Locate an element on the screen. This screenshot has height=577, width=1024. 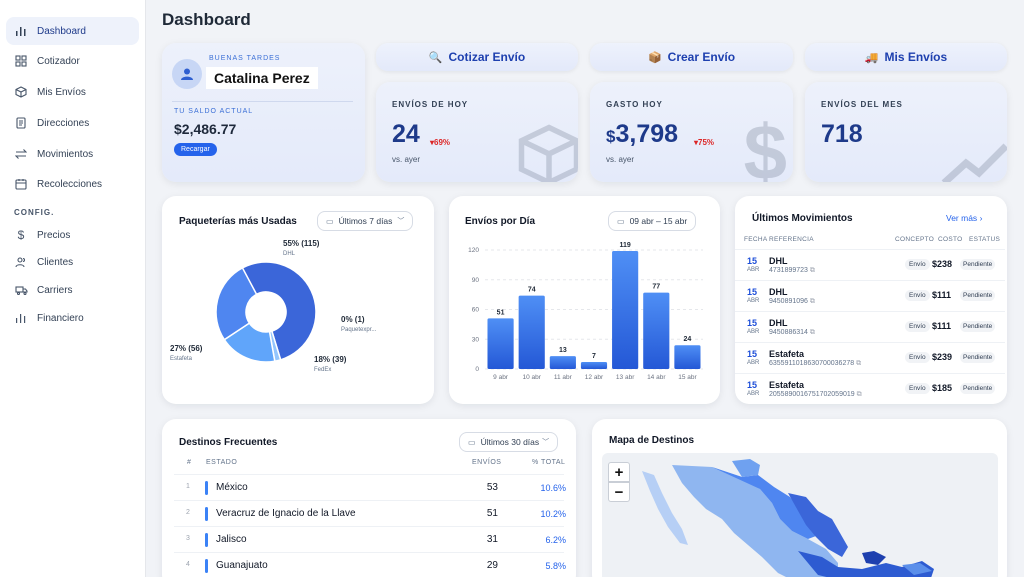
map-canvas is located at coordinates (800, 515).